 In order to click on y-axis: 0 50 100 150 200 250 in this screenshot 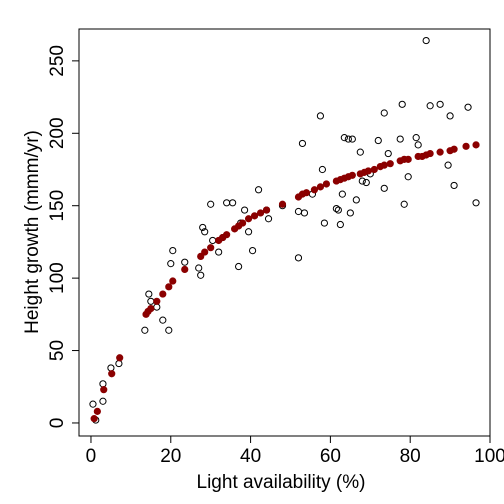, I will do `click(63, 237)`.